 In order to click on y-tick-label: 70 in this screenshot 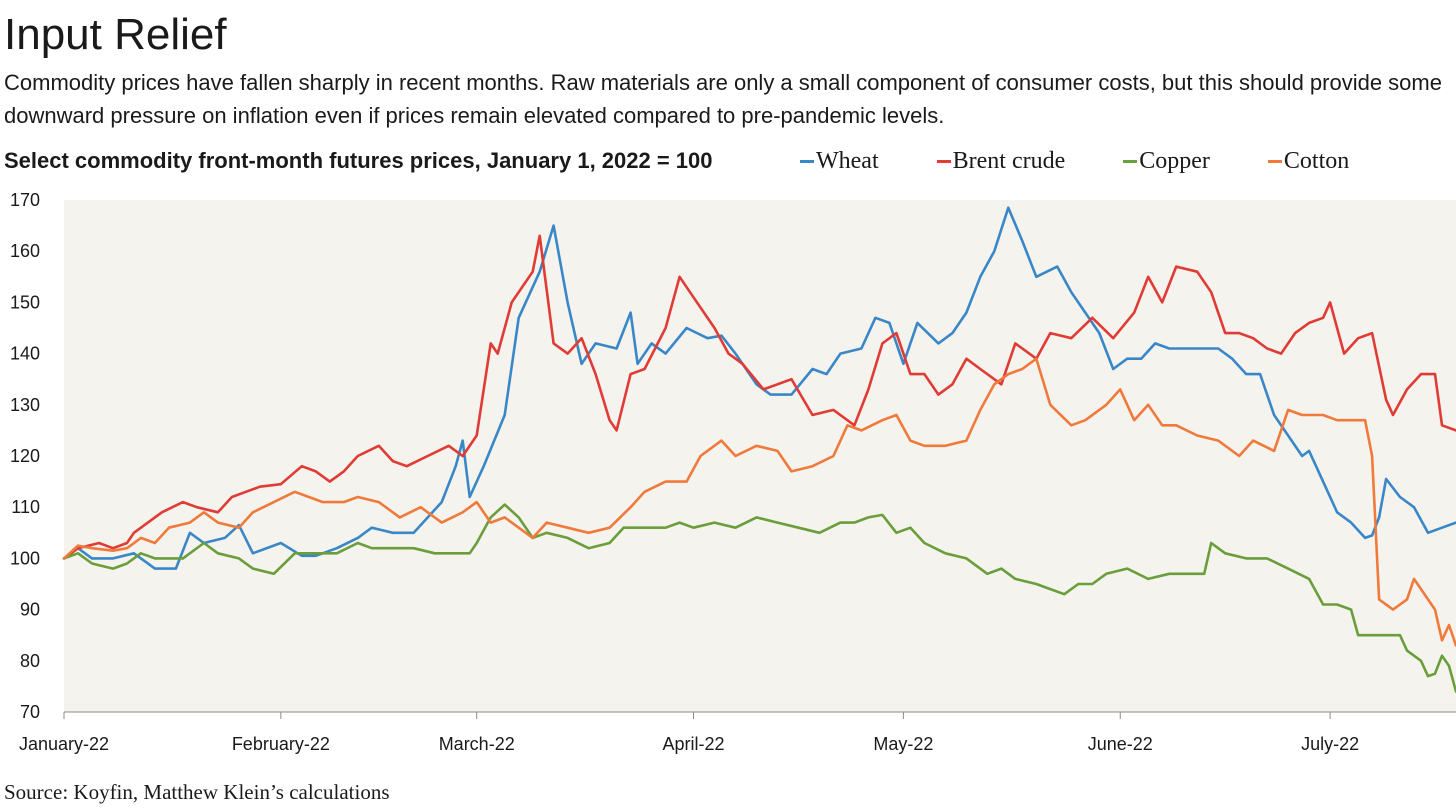, I will do `click(30, 712)`.